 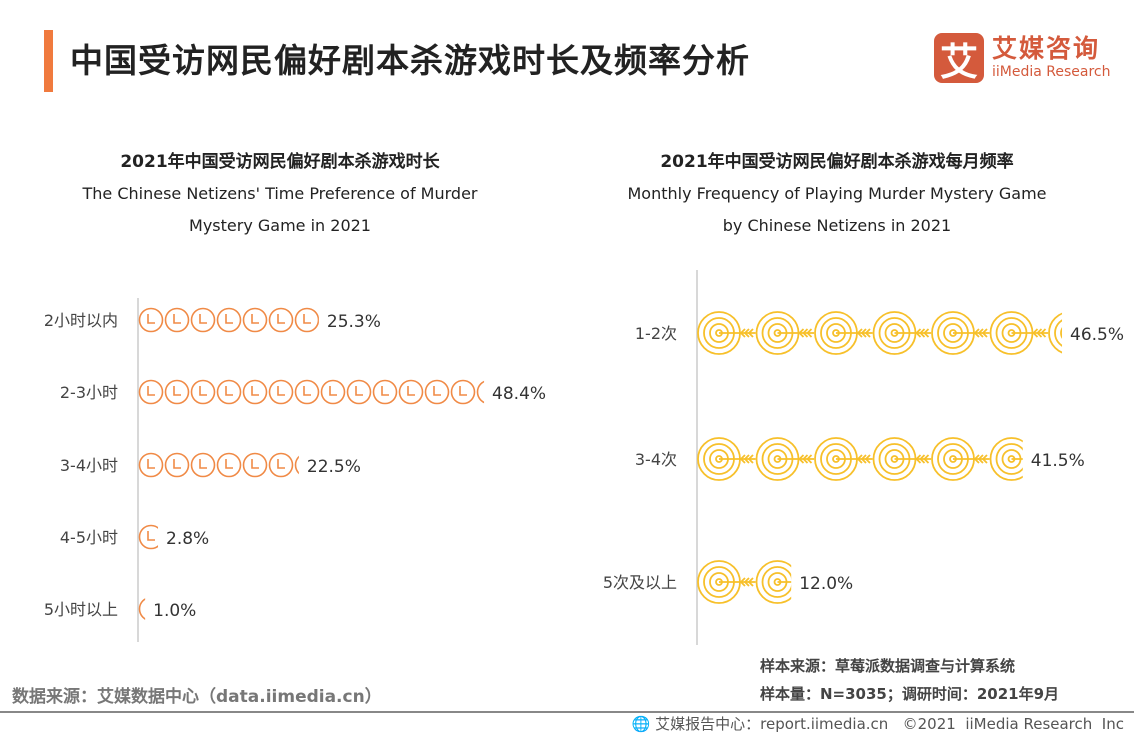 I want to click on logo-cn: 艾媒咨询, so click(x=1046, y=48).